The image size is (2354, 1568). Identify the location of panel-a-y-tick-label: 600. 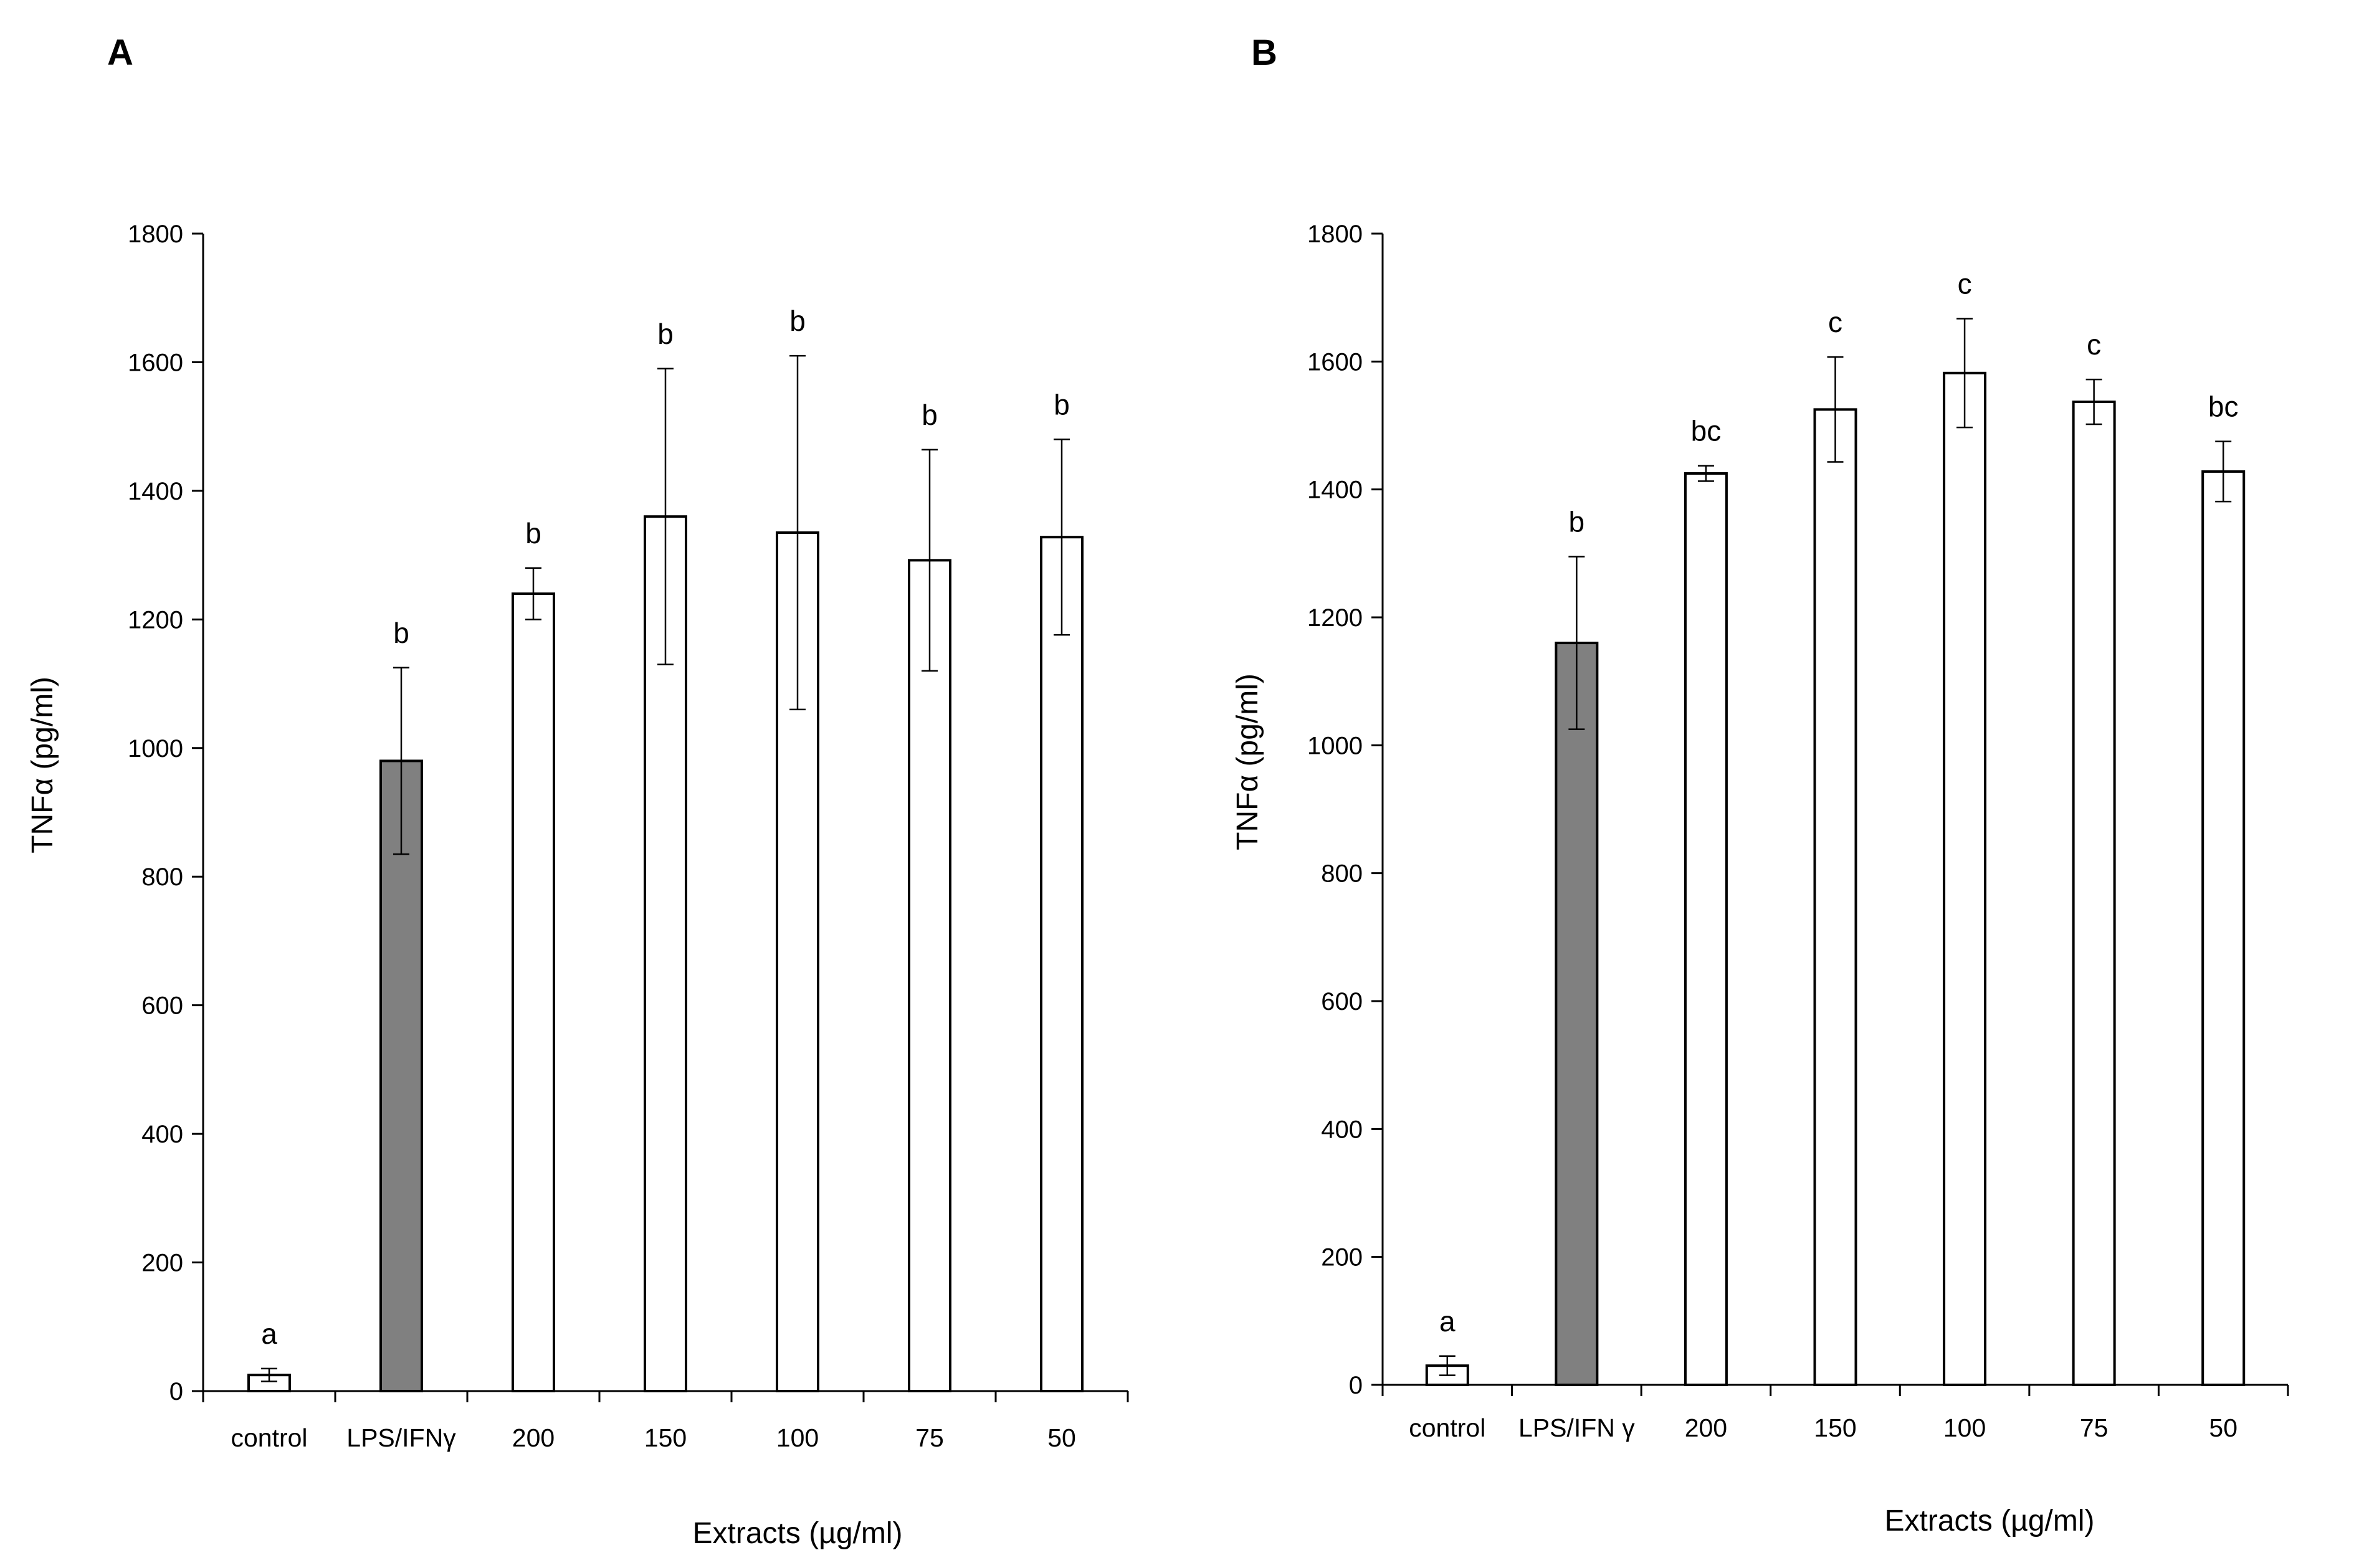
(162, 1006).